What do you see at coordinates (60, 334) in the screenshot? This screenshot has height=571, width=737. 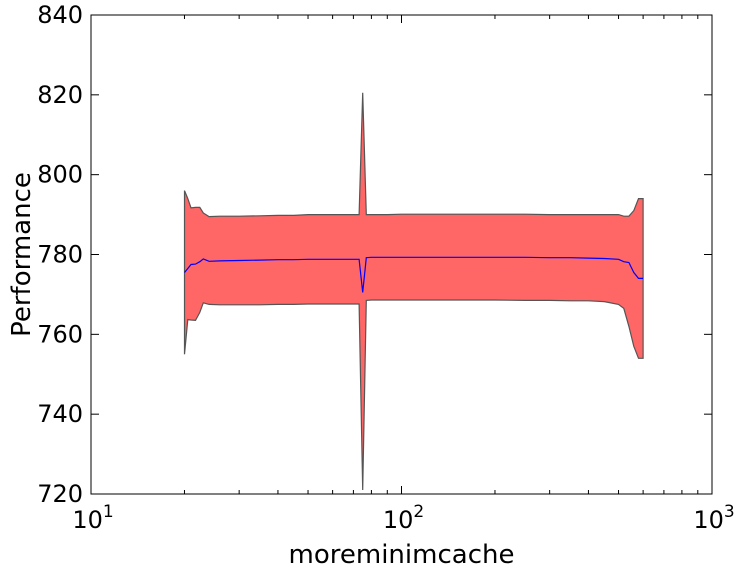 I see `y-tick-label: 760` at bounding box center [60, 334].